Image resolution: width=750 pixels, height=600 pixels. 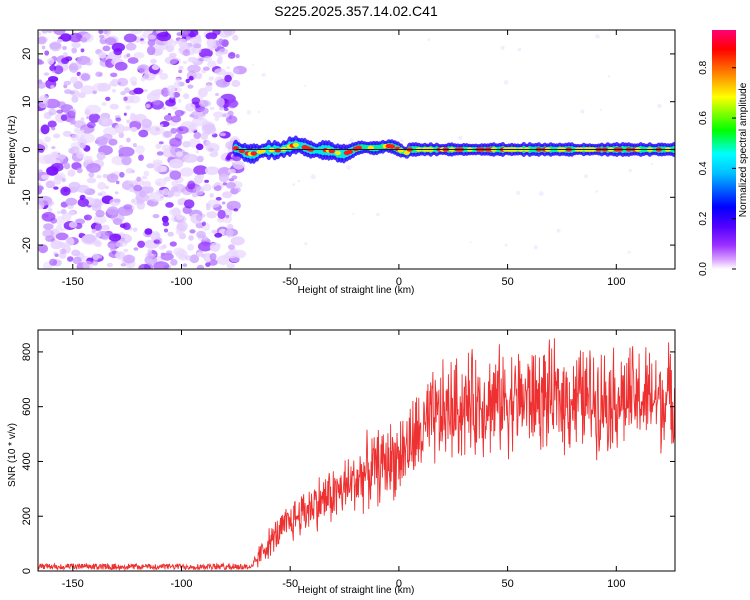 What do you see at coordinates (356, 590) in the screenshot?
I see `snr-xlabel: Height of straight line (km)` at bounding box center [356, 590].